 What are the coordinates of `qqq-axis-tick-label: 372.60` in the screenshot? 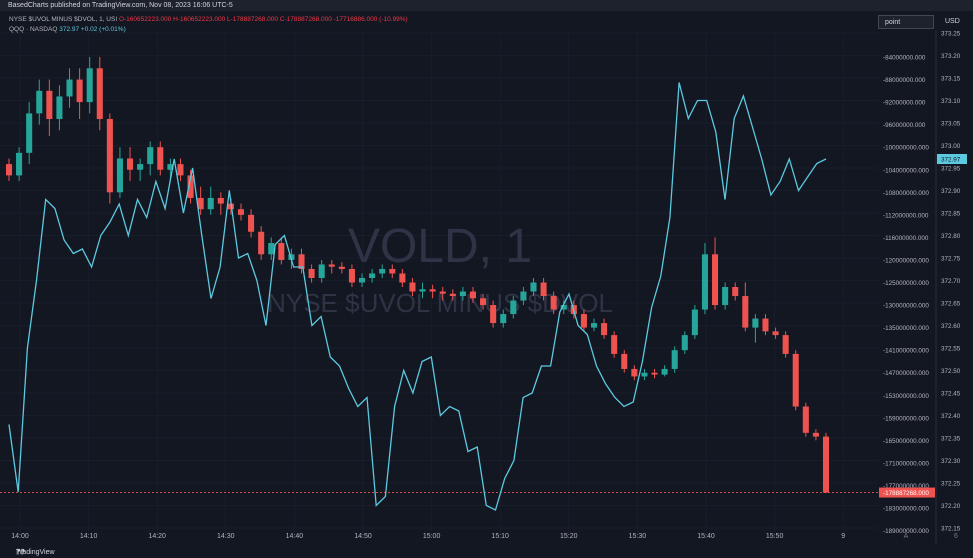 It's located at (951, 326).